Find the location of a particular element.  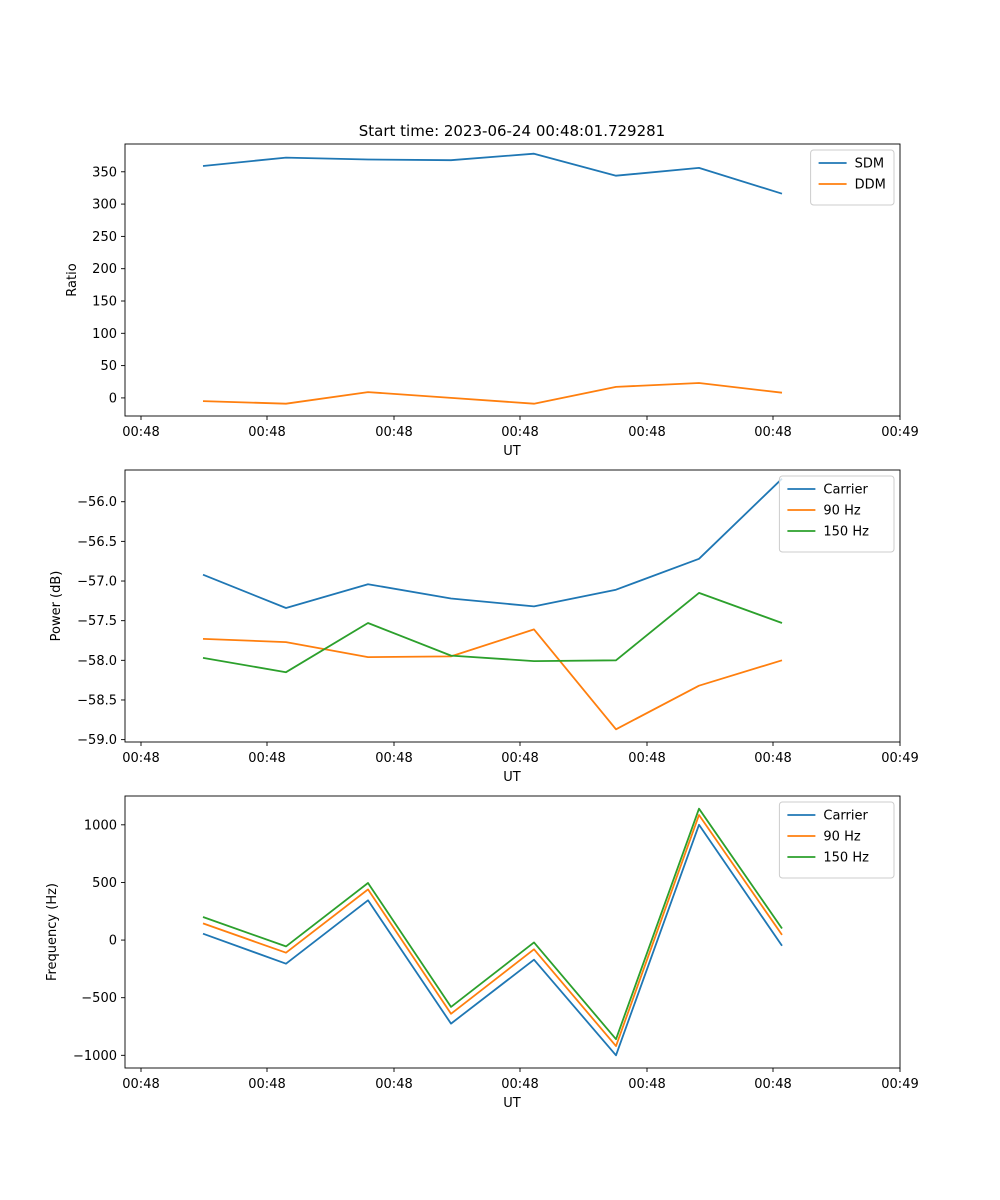

y-tick-label: 1000 is located at coordinates (100, 825).